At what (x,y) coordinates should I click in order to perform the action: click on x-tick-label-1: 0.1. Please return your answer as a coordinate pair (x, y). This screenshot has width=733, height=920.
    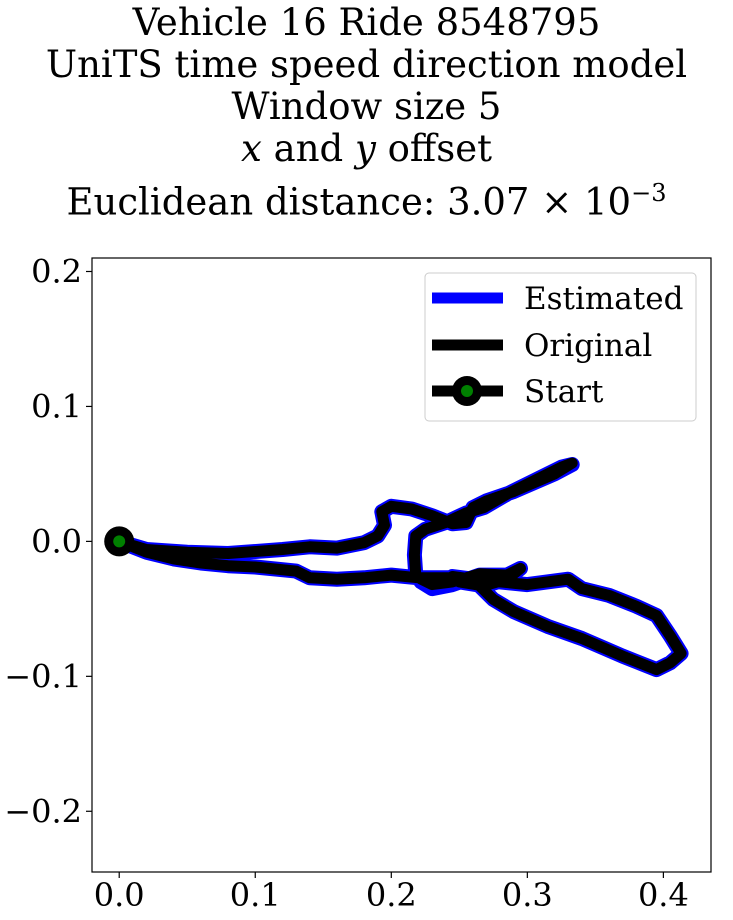
    Looking at the image, I should click on (255, 895).